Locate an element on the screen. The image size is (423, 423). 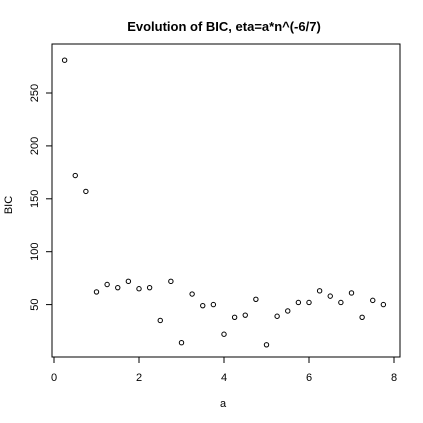
x-axis-label: a is located at coordinates (223, 404).